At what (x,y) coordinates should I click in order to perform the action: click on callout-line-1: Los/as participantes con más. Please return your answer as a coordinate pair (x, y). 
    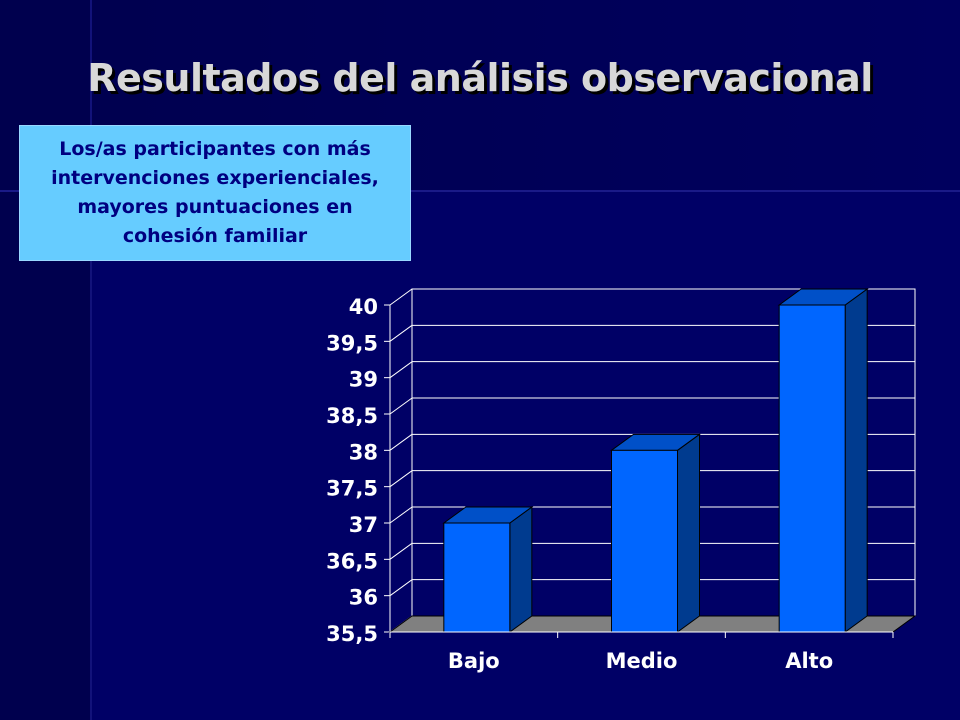
    Looking at the image, I should click on (215, 149).